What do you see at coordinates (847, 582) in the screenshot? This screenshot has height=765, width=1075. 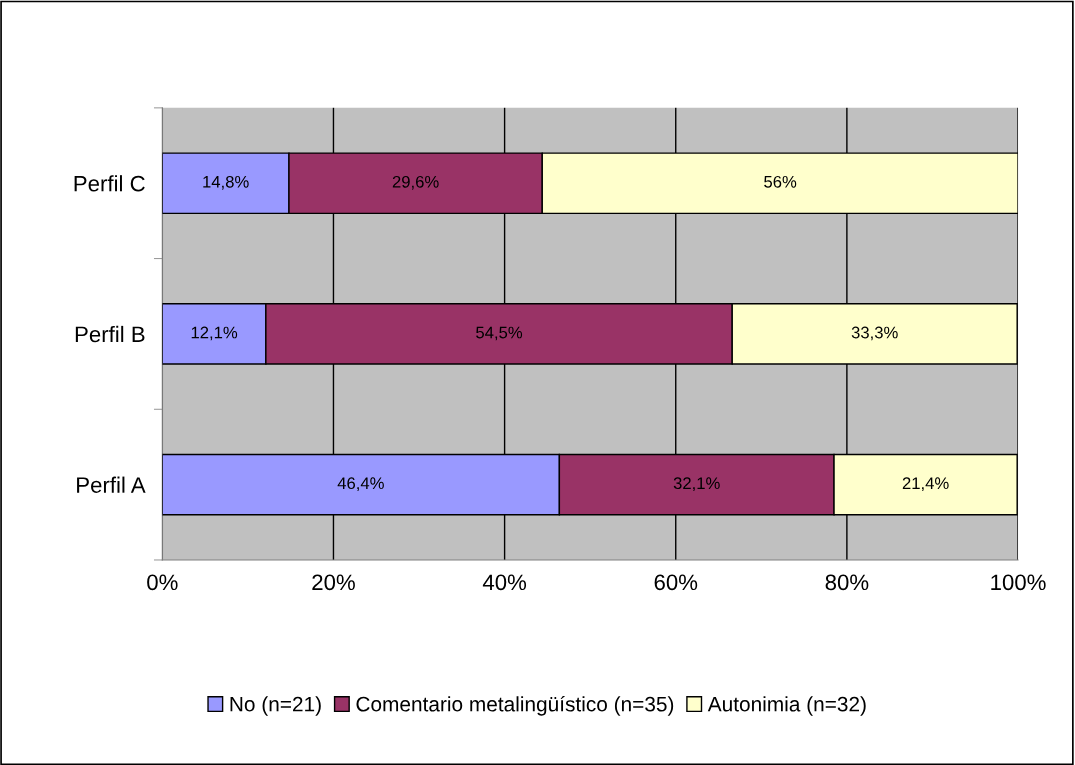 I see `x-tick-label: 80%` at bounding box center [847, 582].